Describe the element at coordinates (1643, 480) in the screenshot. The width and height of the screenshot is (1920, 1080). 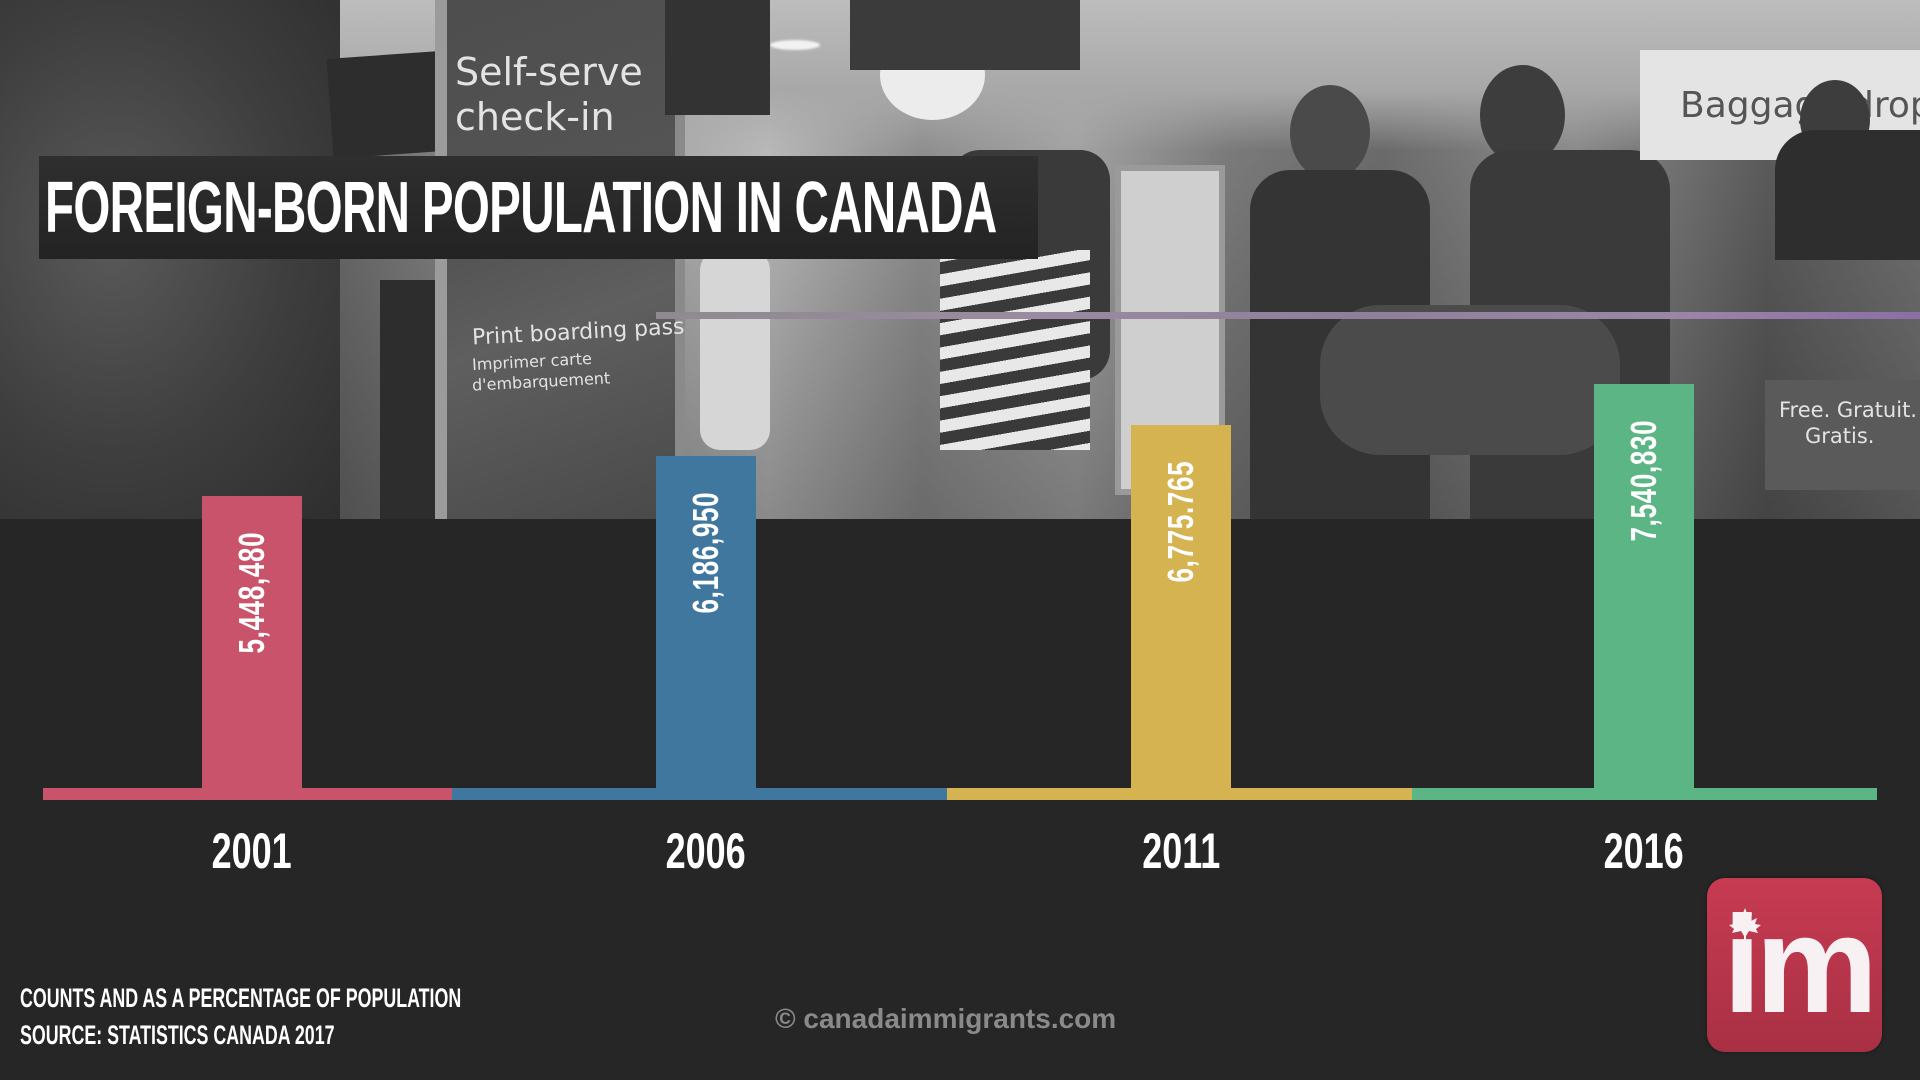
I see `bar-value-label: 7,540,830` at that location.